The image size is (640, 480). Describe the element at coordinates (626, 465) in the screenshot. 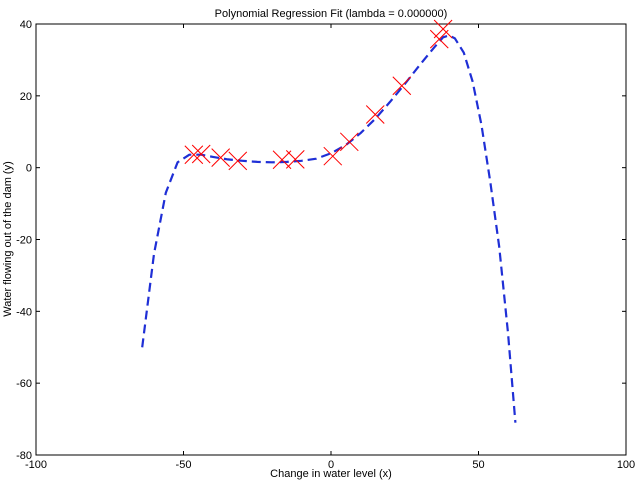

I see `x-tick-label: 100` at that location.